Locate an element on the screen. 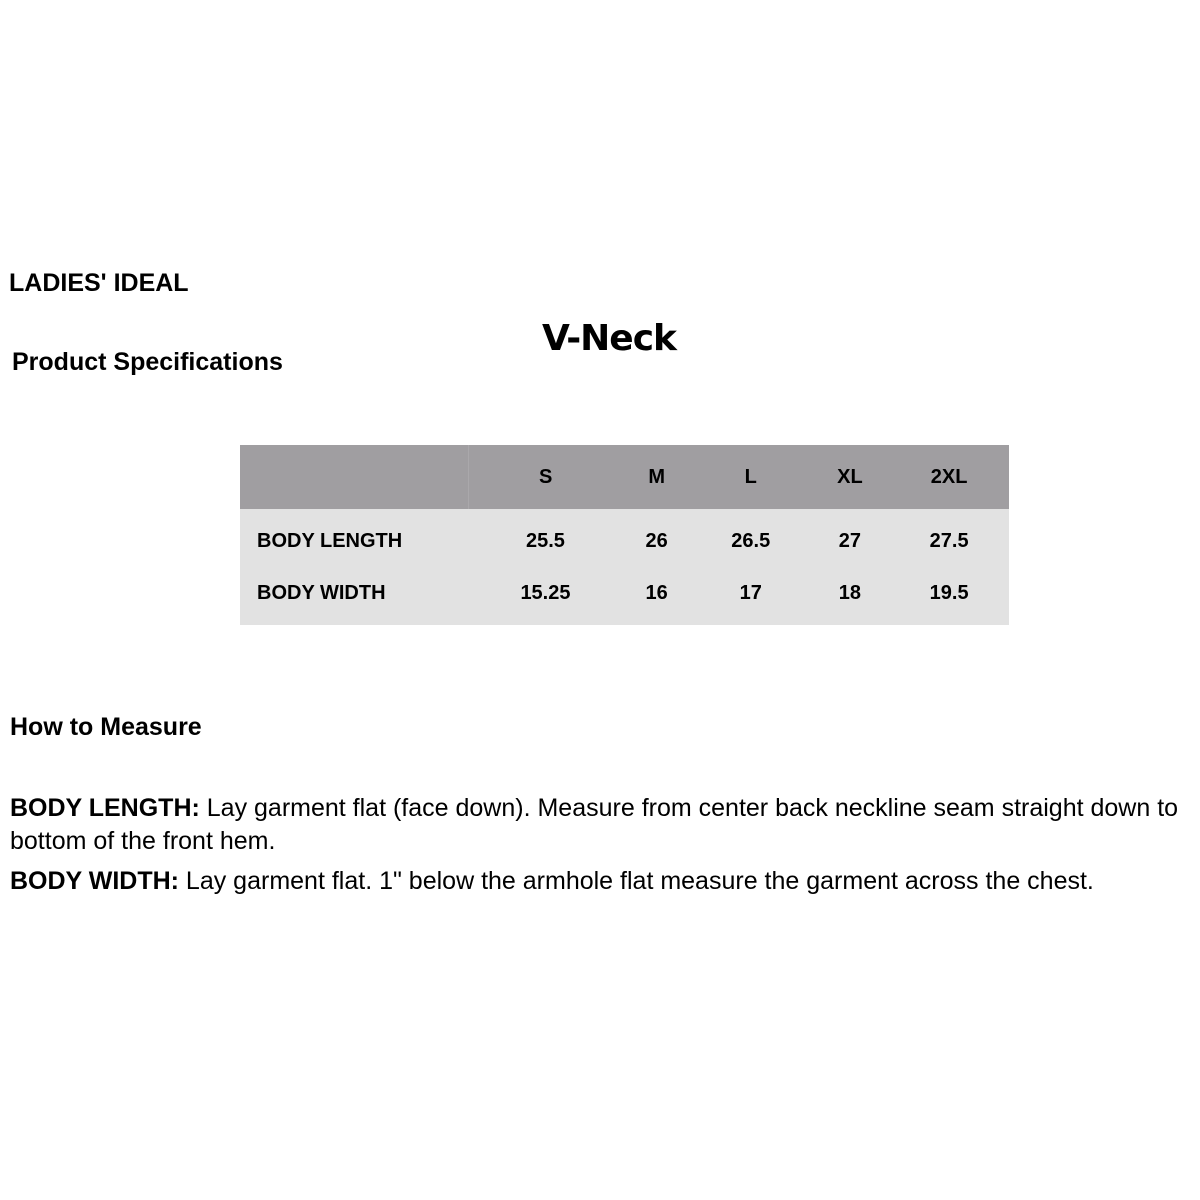 The width and height of the screenshot is (1200, 1200). table-cell: 25.5 is located at coordinates (545, 538).